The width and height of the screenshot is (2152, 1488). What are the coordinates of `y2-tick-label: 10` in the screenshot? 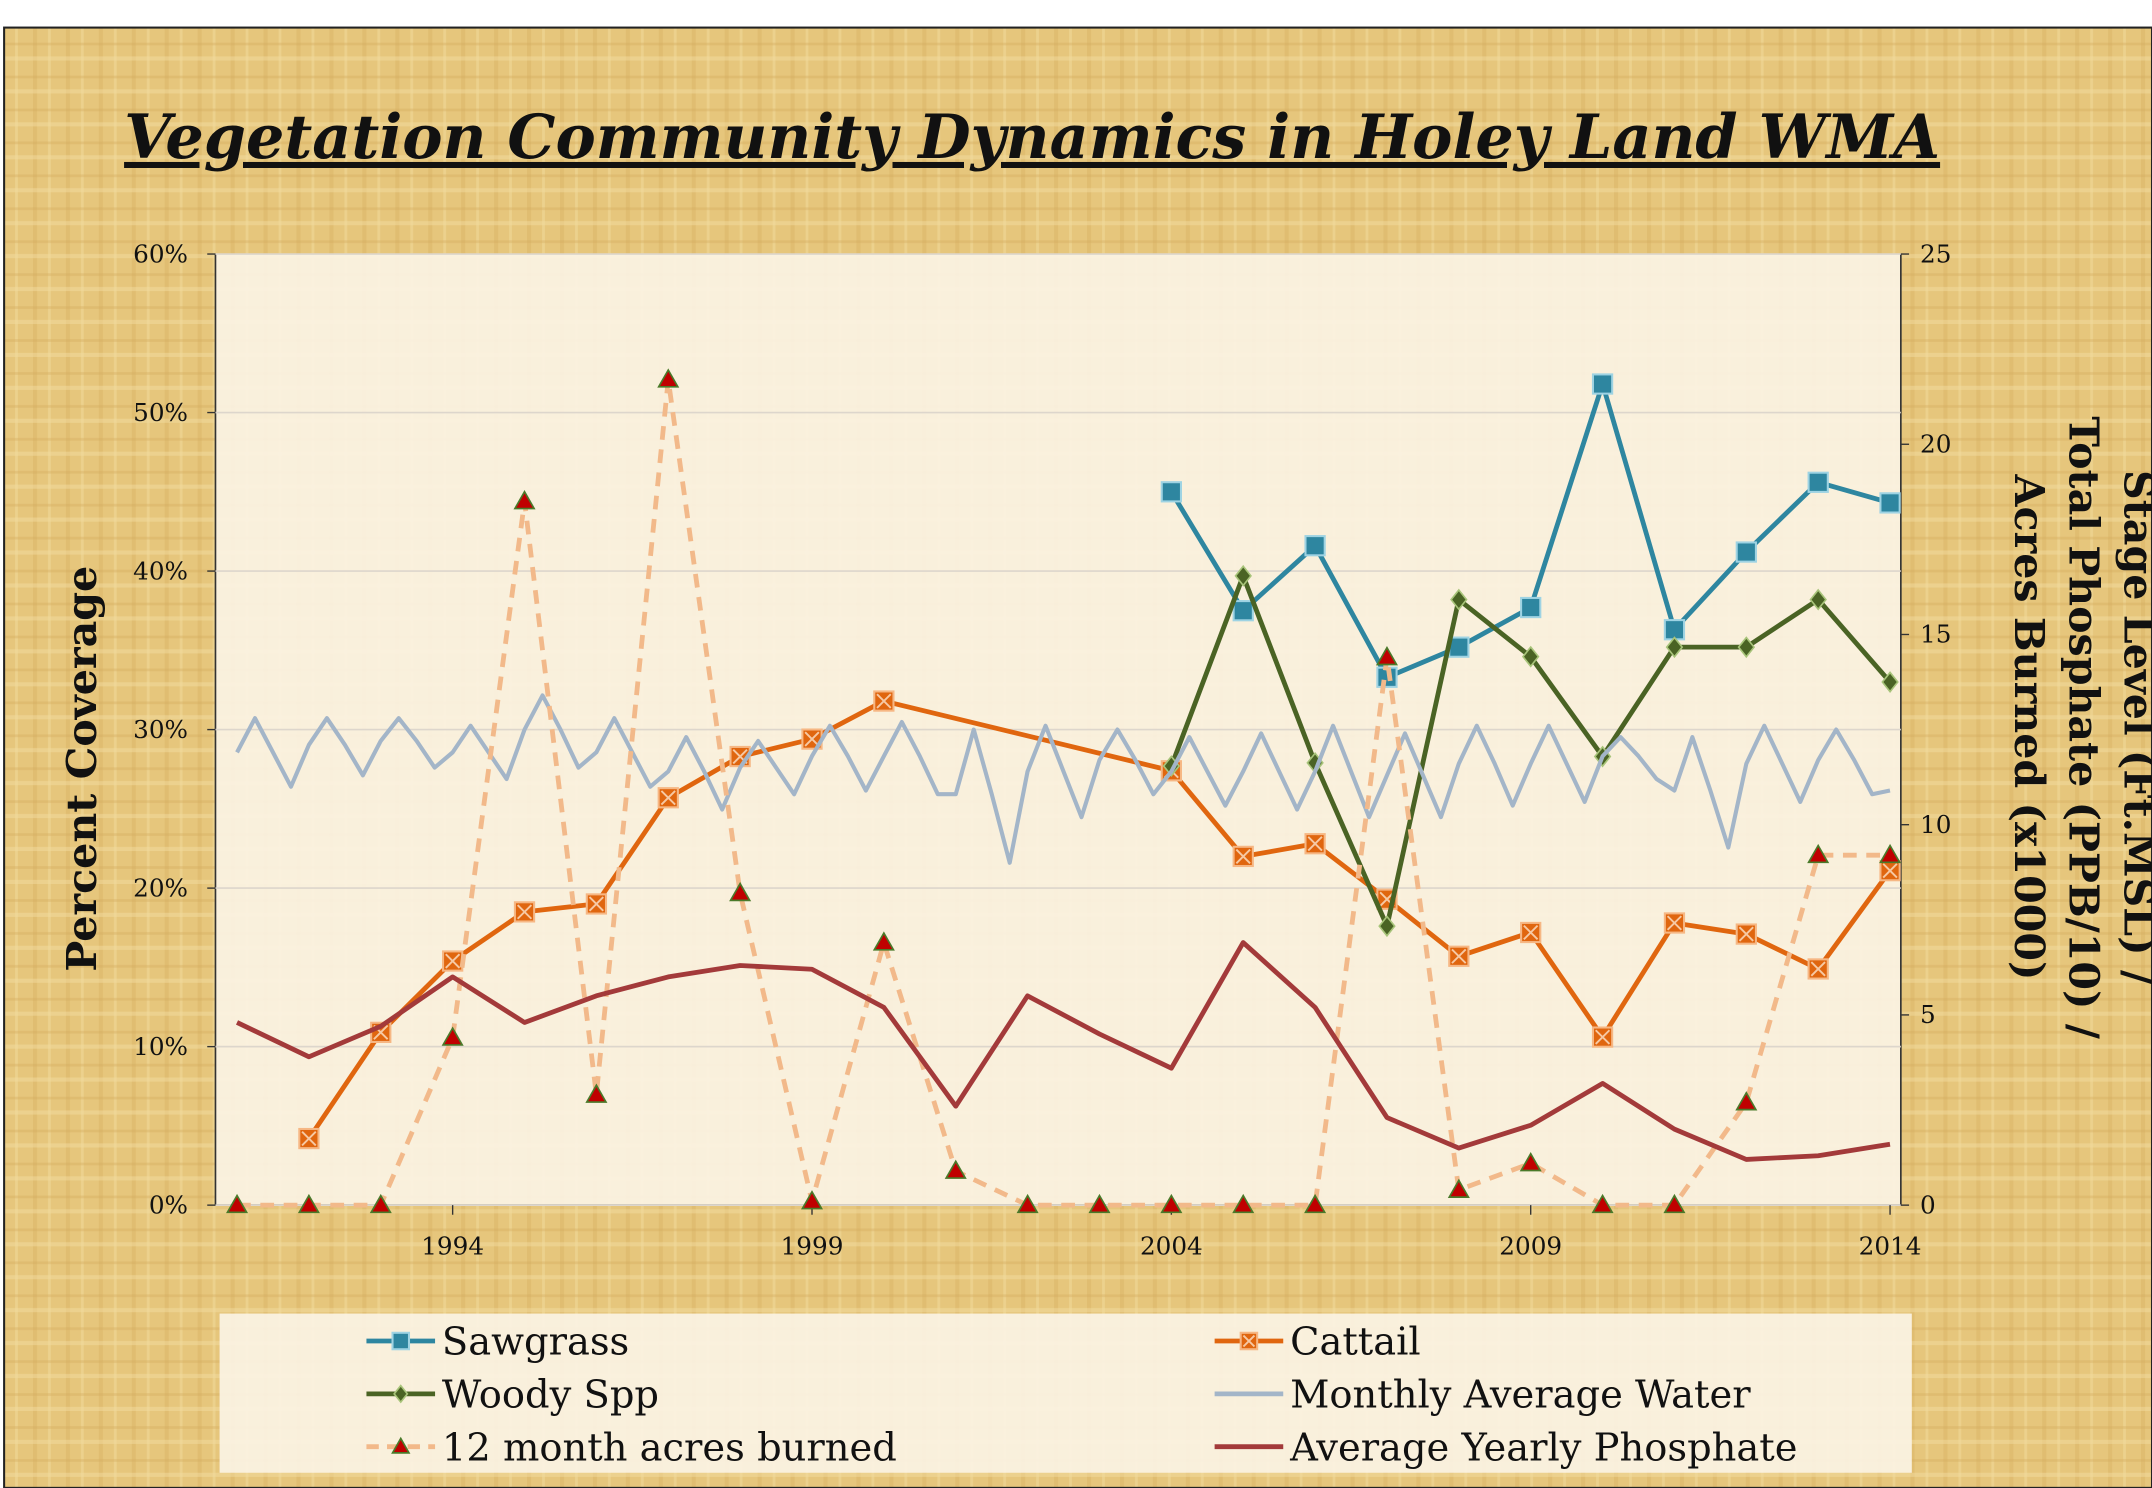 It's located at (1935, 824).